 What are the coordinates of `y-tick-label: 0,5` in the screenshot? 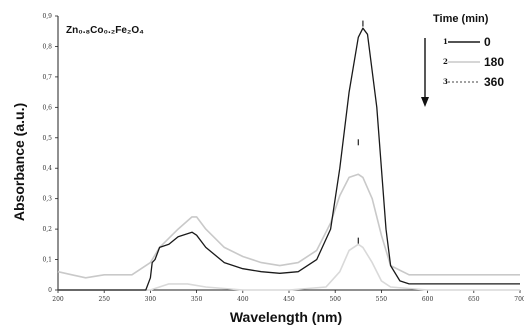 It's located at (47, 138).